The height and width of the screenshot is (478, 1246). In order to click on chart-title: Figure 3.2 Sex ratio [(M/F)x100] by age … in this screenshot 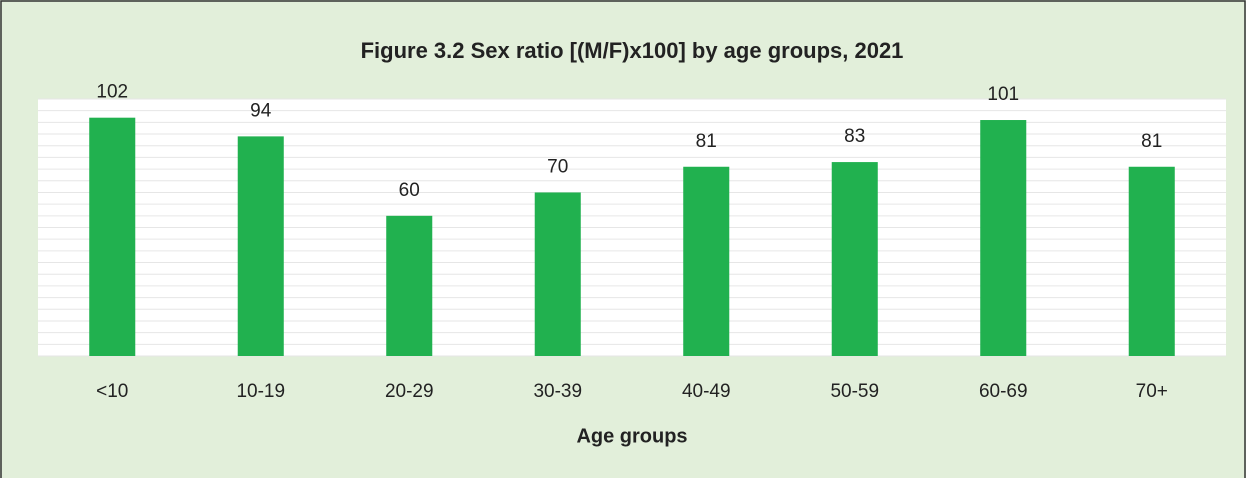, I will do `click(632, 50)`.